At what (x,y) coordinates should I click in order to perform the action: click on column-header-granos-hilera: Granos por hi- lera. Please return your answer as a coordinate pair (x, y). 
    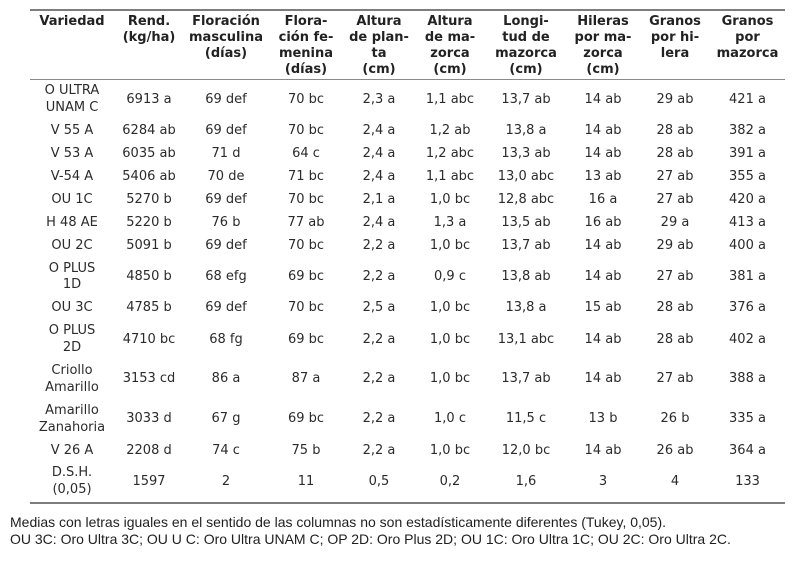
    Looking at the image, I should click on (675, 37).